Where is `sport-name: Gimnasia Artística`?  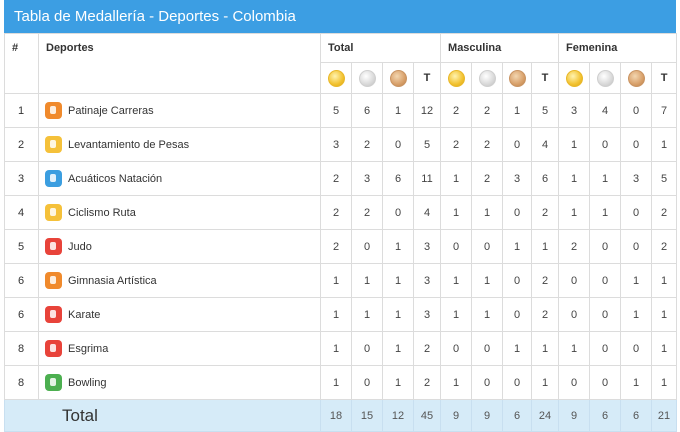
sport-name: Gimnasia Artística is located at coordinates (112, 280).